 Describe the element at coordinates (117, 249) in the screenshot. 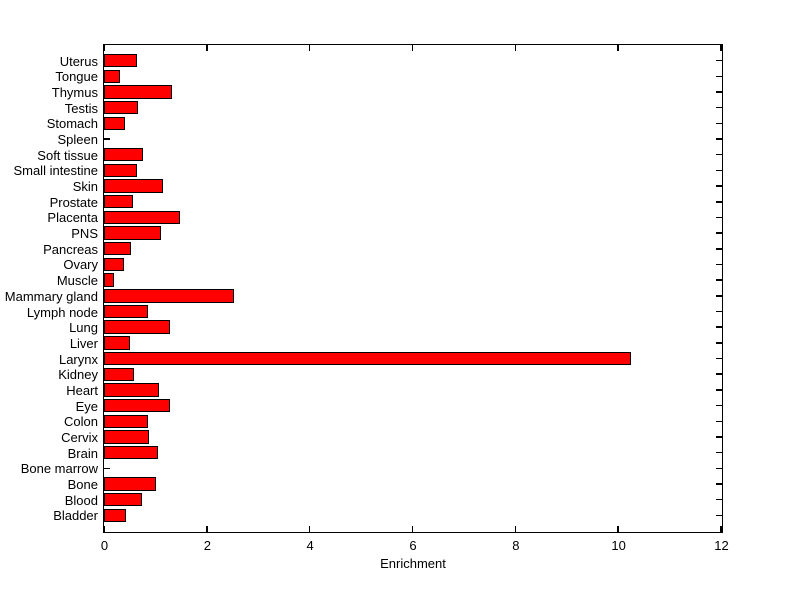

I see `bar-pancreas` at that location.